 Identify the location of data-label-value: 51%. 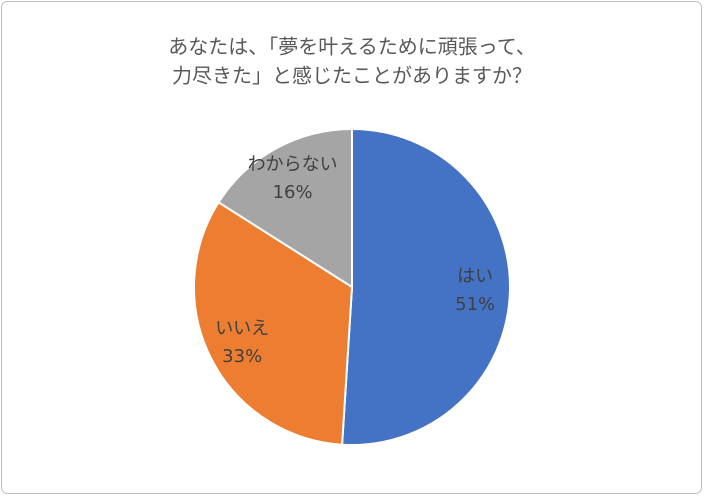
(475, 304).